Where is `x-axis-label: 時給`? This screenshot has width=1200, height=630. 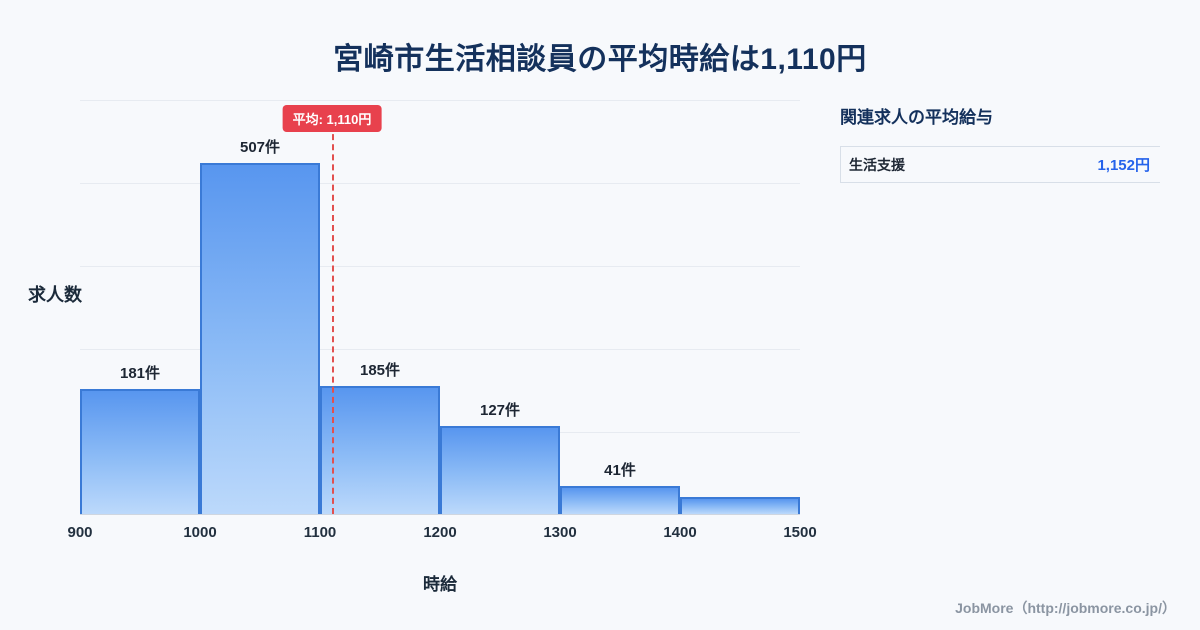 x-axis-label: 時給 is located at coordinates (440, 584).